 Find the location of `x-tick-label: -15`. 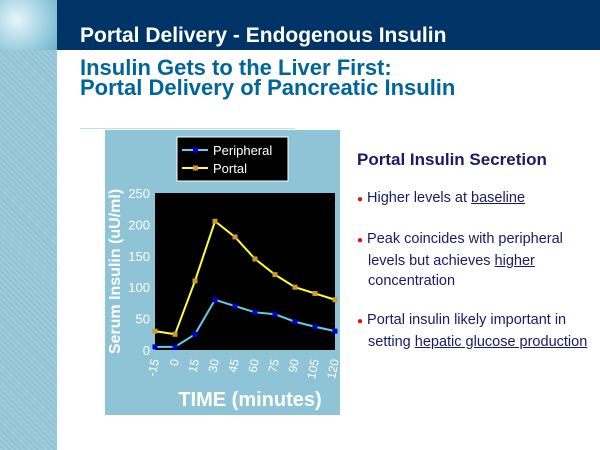

x-tick-label: -15 is located at coordinates (153, 367).